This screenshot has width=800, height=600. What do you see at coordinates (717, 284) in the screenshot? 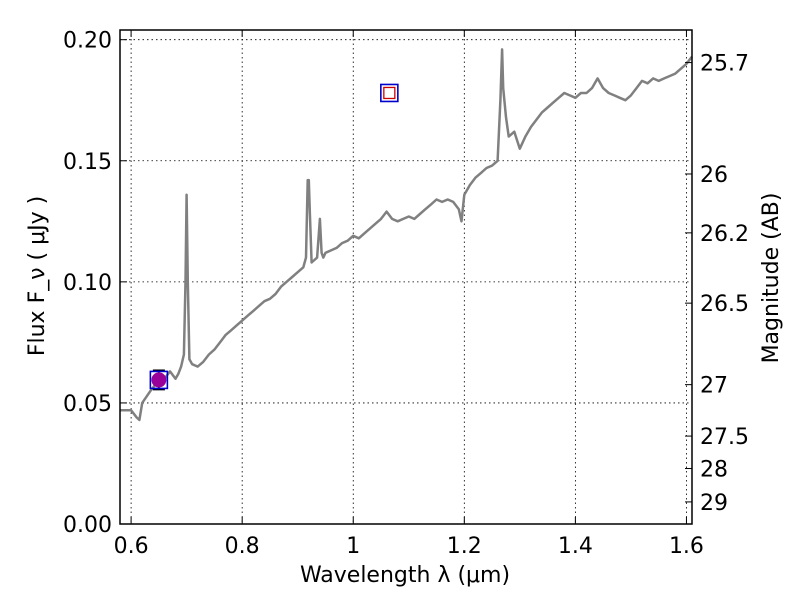
I see `right-axis-ticks: 25.7 26 26.2 26.5 27 27.5 28 29` at bounding box center [717, 284].